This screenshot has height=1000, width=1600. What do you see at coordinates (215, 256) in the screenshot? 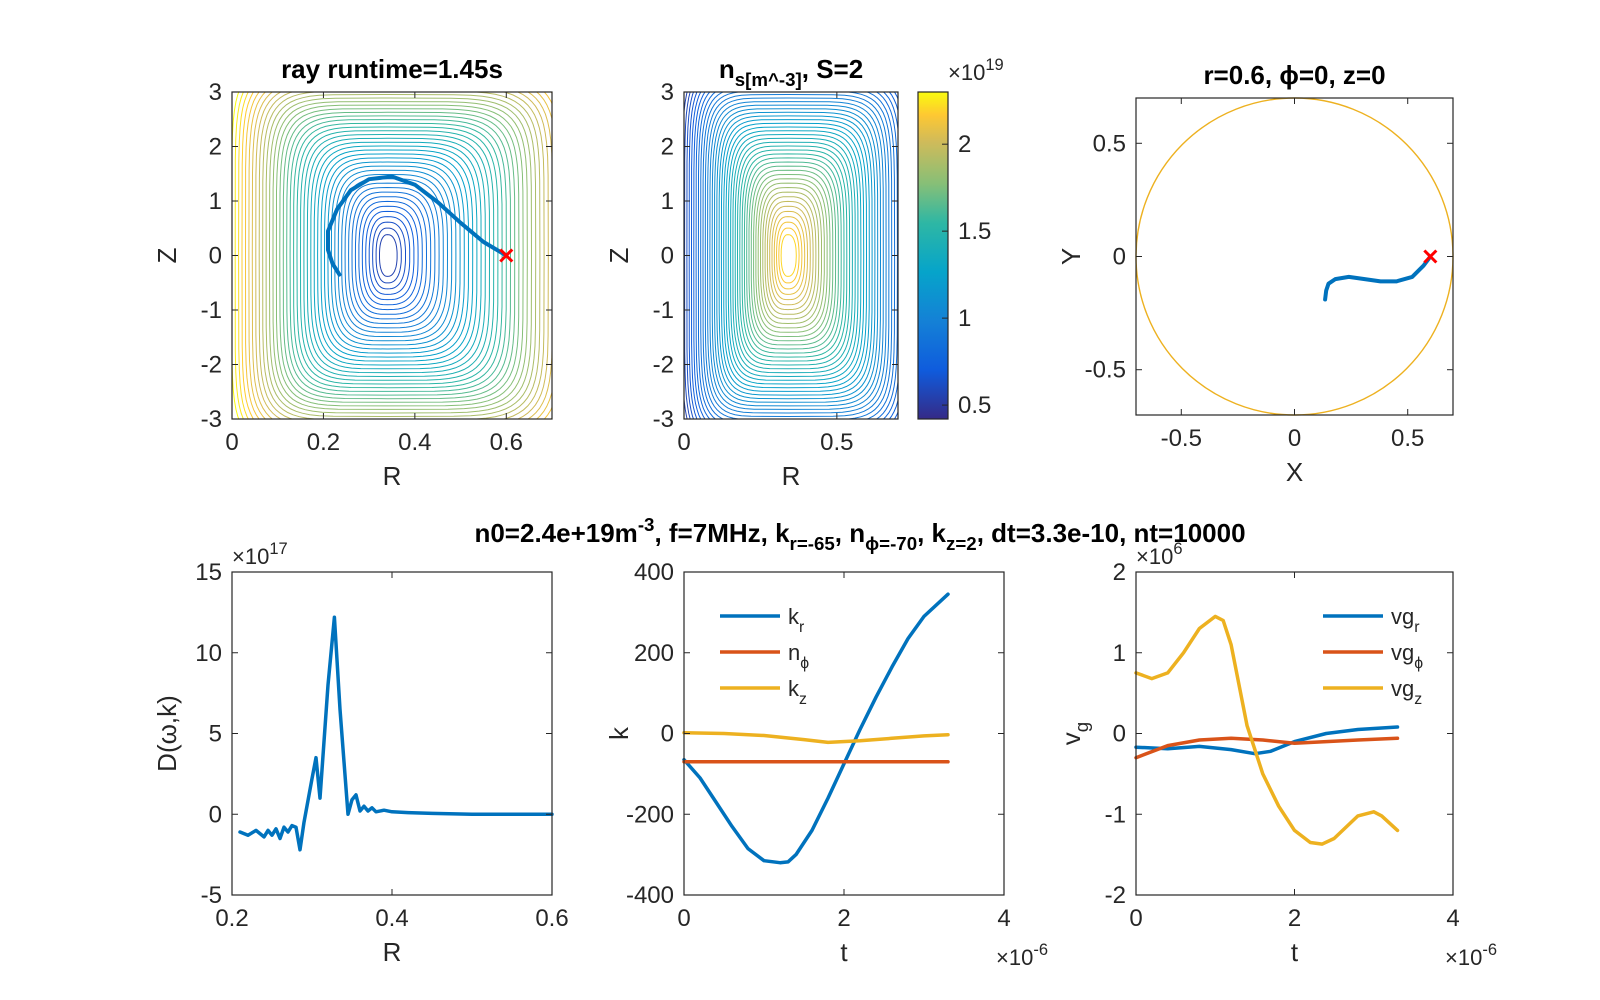
I see `y-tick-label: 0` at bounding box center [215, 256].